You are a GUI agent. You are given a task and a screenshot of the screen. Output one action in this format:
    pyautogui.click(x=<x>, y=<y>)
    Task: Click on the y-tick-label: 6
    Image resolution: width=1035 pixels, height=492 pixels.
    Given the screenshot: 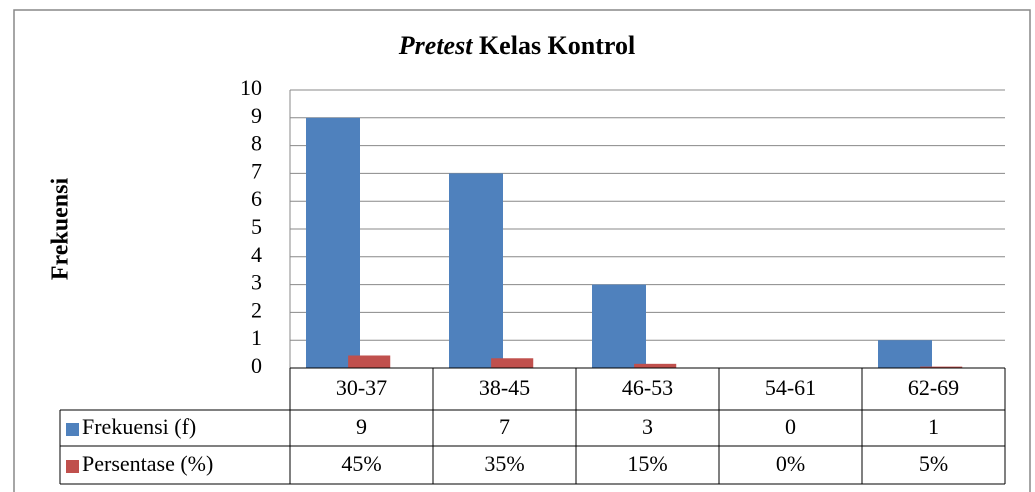 What is the action you would take?
    pyautogui.click(x=256, y=198)
    